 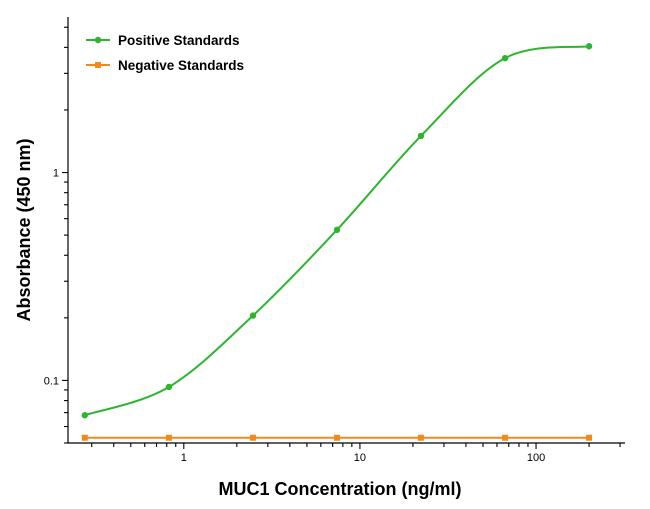 I want to click on y-axis-title: Absorbance (450 nm), so click(x=24, y=229).